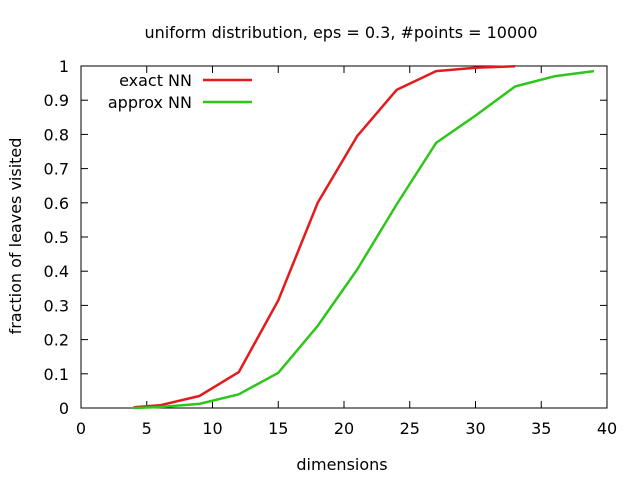 This screenshot has height=480, width=640. What do you see at coordinates (56, 203) in the screenshot?
I see `y-tick-label: 0.6` at bounding box center [56, 203].